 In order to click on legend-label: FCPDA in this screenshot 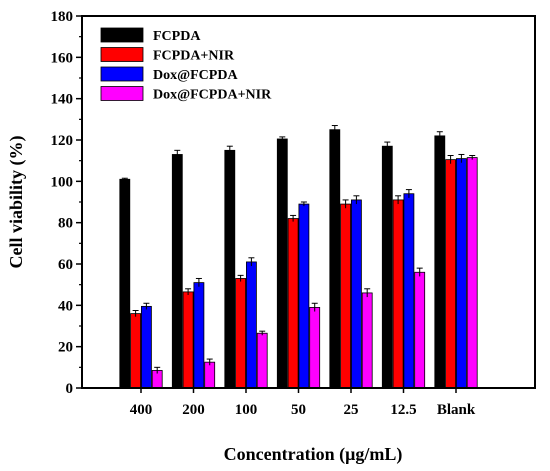, I will do `click(177, 36)`.